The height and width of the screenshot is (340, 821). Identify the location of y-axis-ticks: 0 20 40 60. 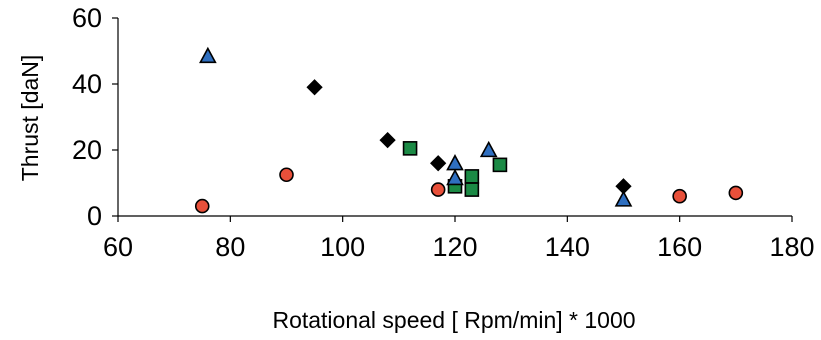
(95, 117).